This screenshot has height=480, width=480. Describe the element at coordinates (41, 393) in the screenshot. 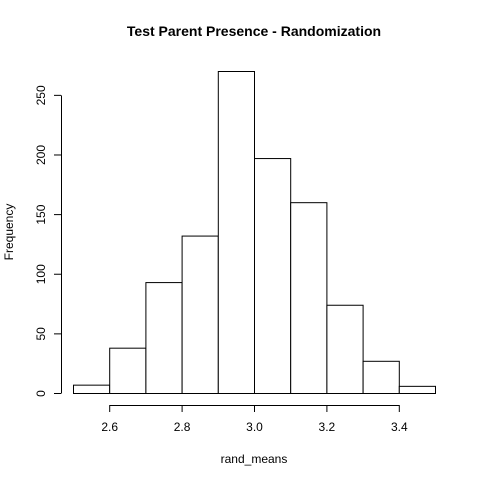

I see `y-tick-label: 0` at that location.